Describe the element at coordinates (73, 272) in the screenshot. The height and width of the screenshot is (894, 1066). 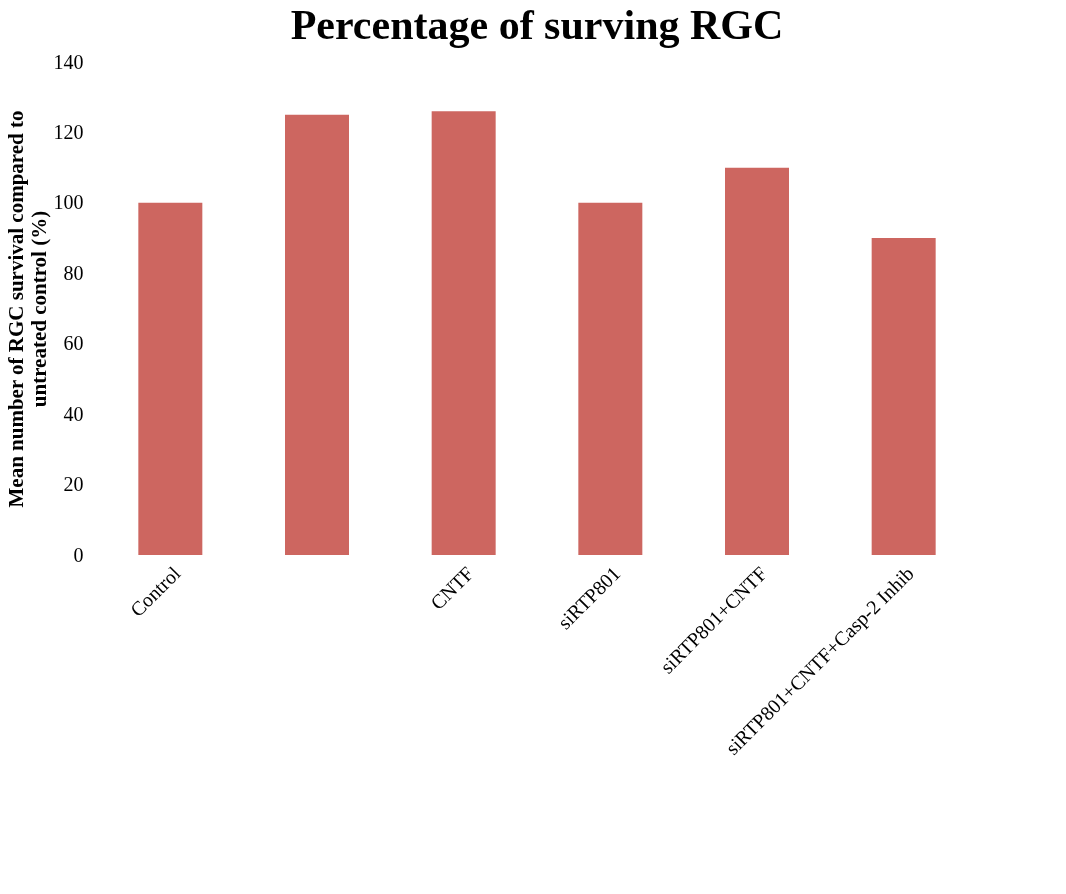
I see `y-tick-label: 80` at that location.